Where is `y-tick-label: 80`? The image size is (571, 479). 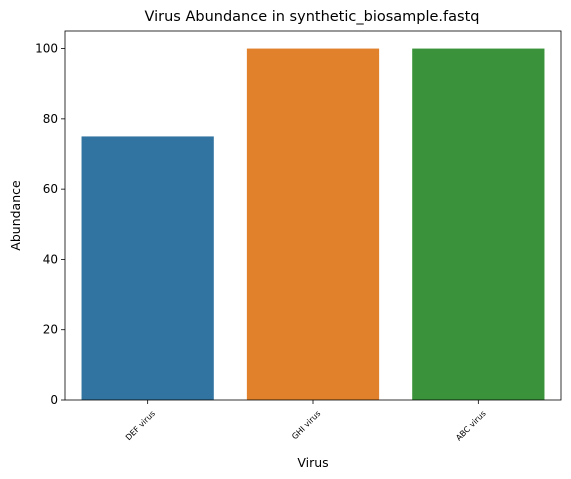 y-tick-label: 80 is located at coordinates (50, 119).